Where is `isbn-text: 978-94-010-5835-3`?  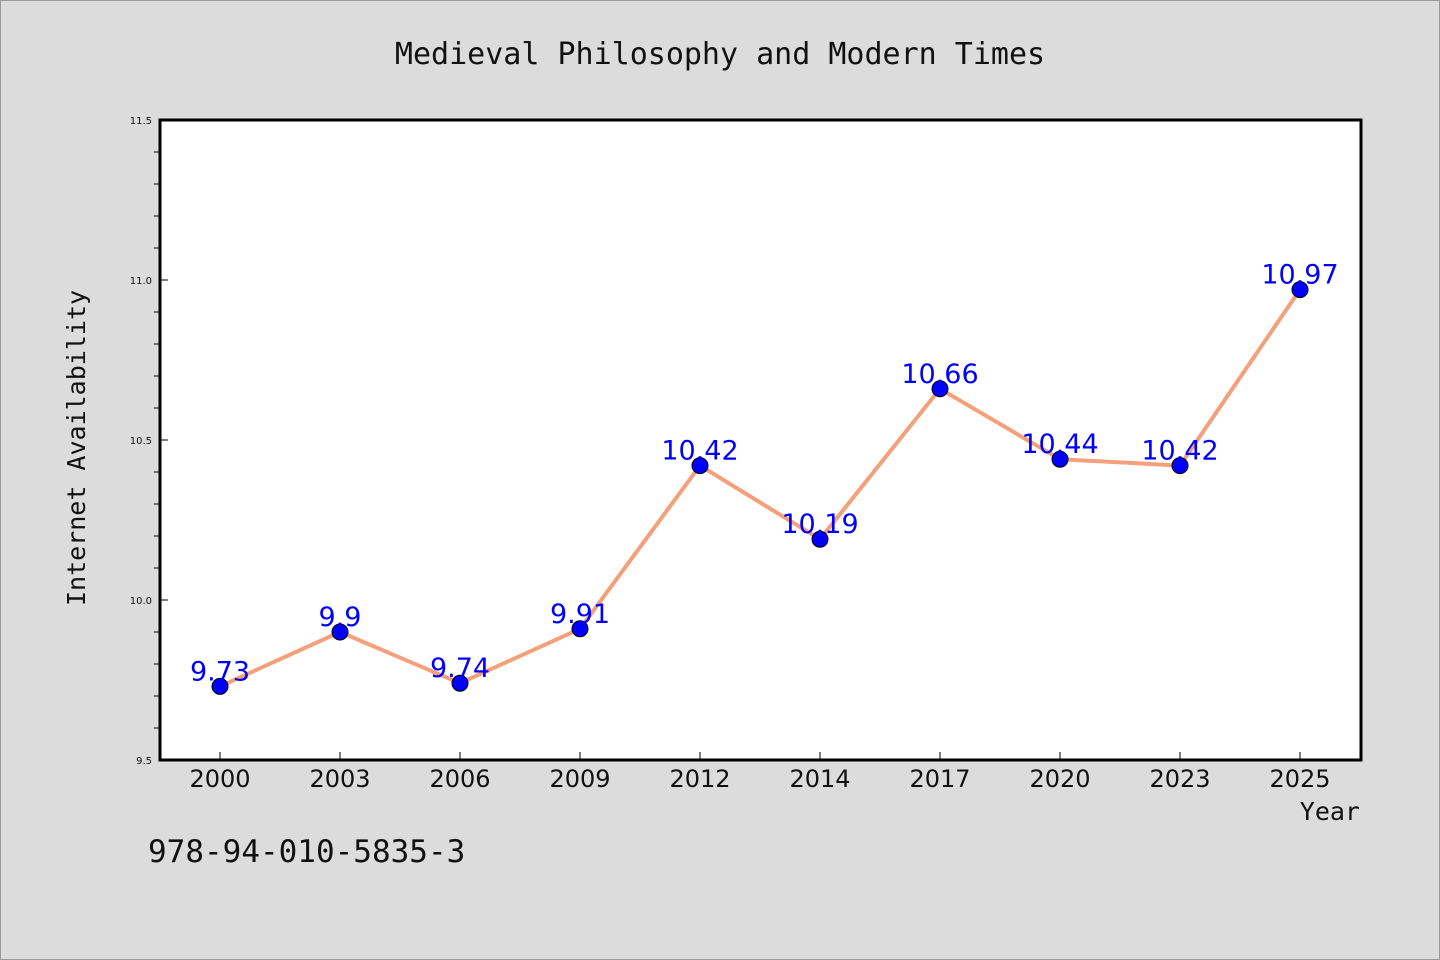 isbn-text: 978-94-010-5835-3 is located at coordinates (307, 852).